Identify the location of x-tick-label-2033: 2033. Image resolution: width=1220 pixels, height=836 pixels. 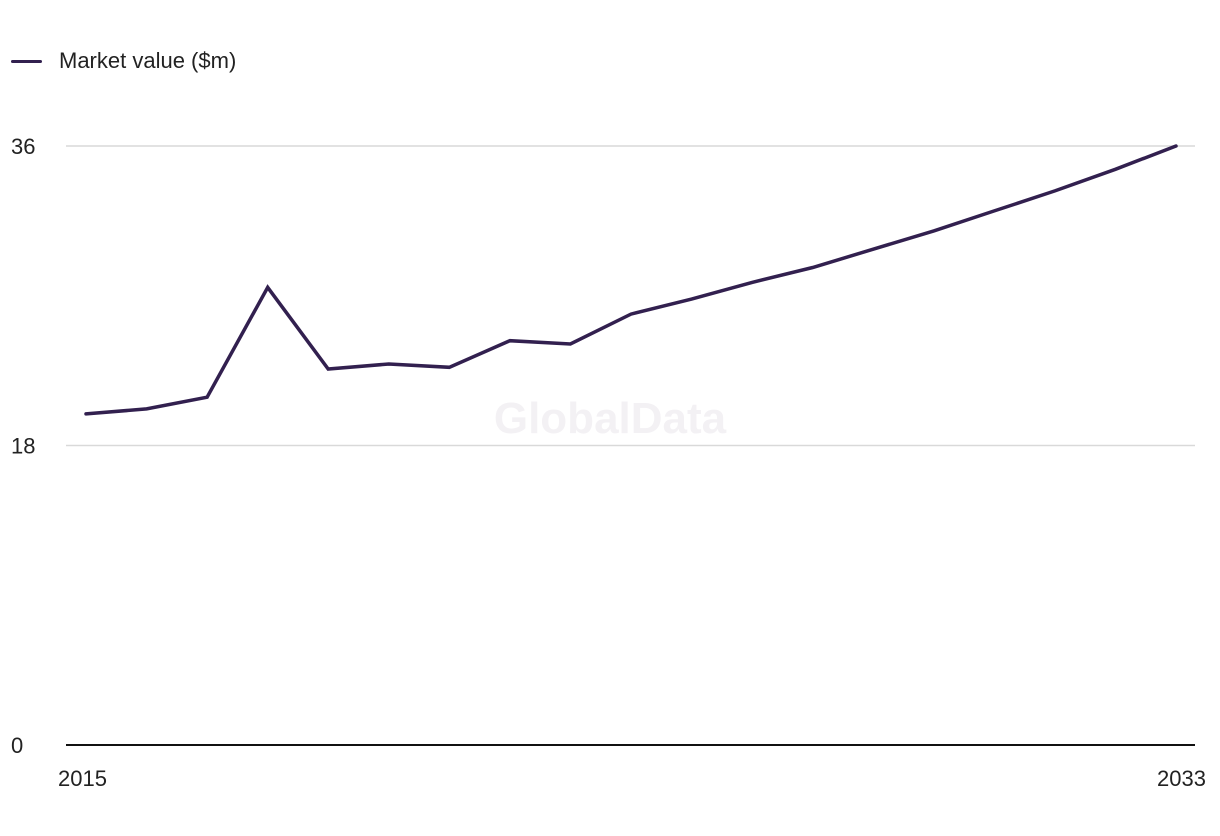
(1181, 778).